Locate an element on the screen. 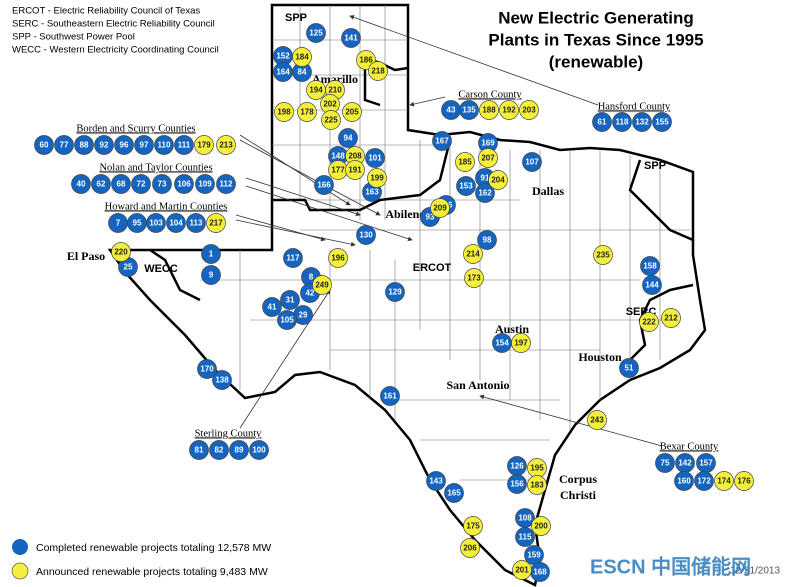 The width and height of the screenshot is (800, 587). project-label: 175 is located at coordinates (473, 526).